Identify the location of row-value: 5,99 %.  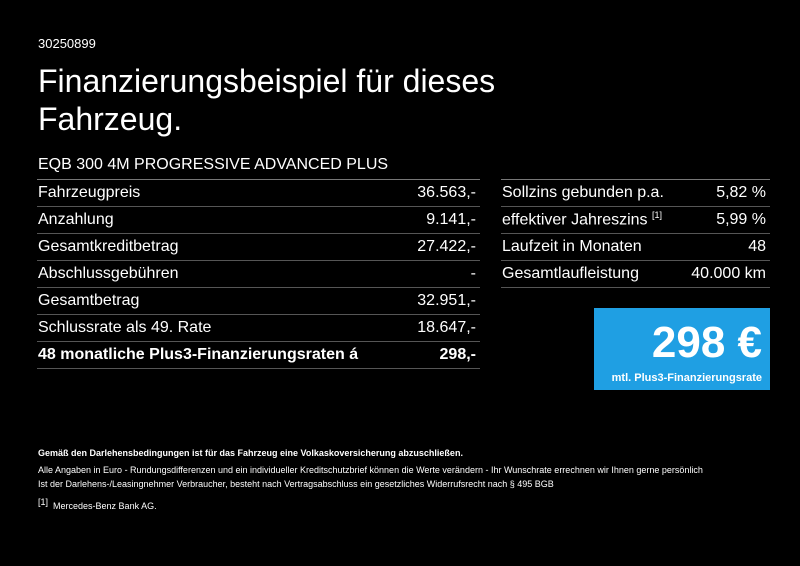
(741, 219).